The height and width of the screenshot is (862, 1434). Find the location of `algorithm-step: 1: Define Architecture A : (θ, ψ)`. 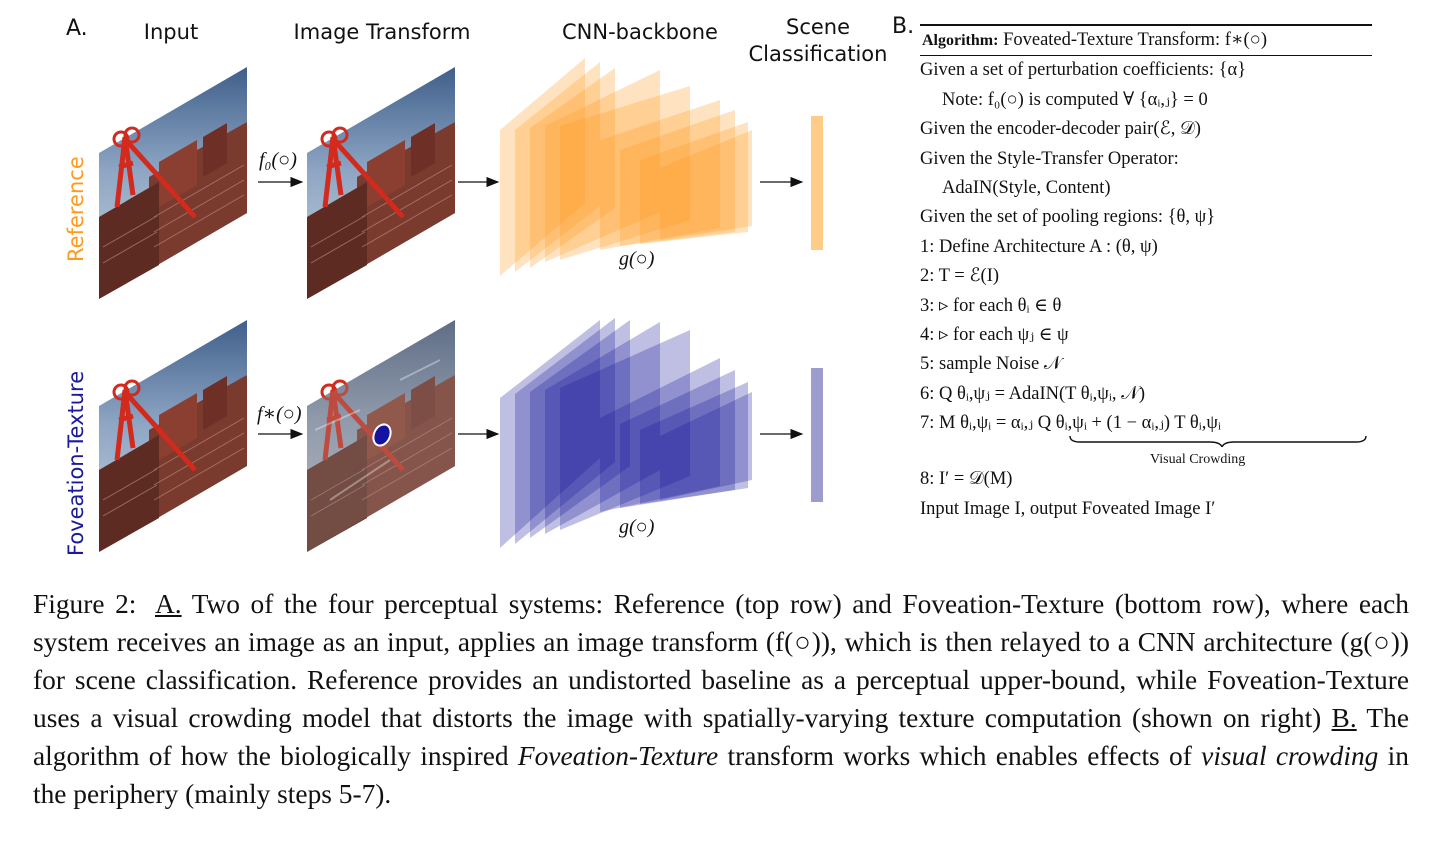

algorithm-step: 1: Define Architecture A : (θ, ψ) is located at coordinates (1039, 246).